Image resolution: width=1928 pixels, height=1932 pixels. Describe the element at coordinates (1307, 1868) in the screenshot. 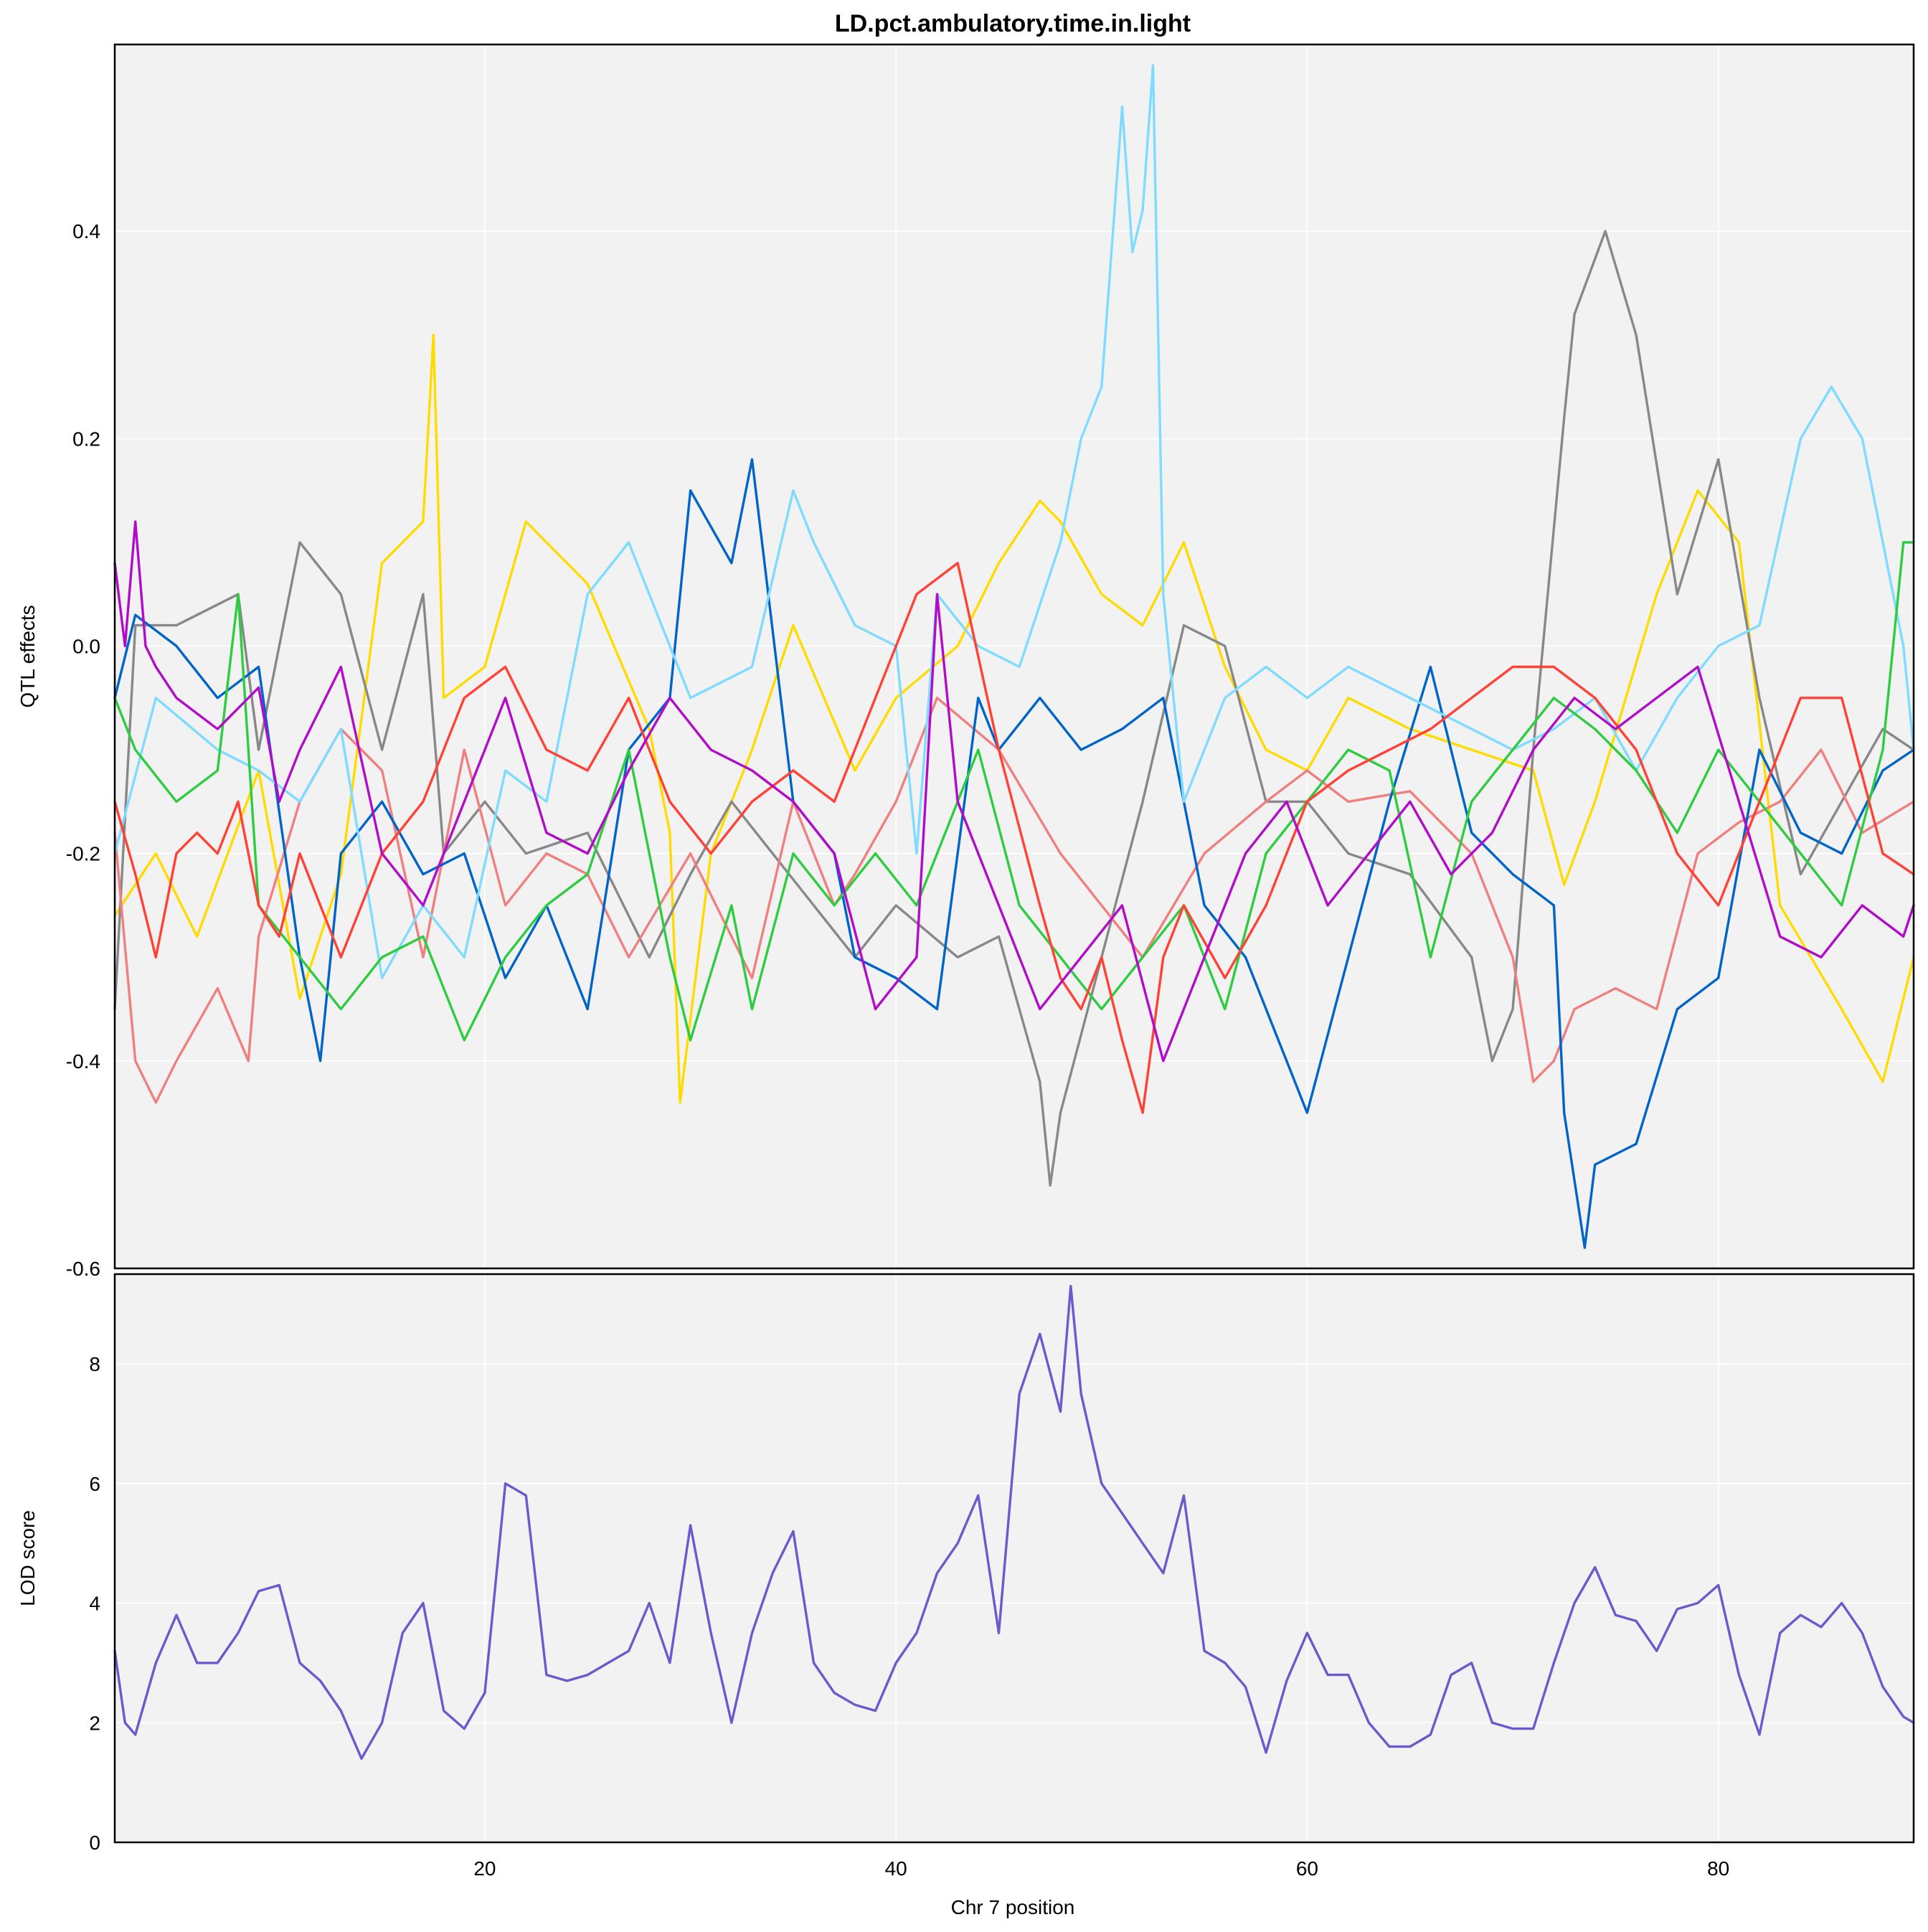

I see `x-tick-label: 60` at that location.